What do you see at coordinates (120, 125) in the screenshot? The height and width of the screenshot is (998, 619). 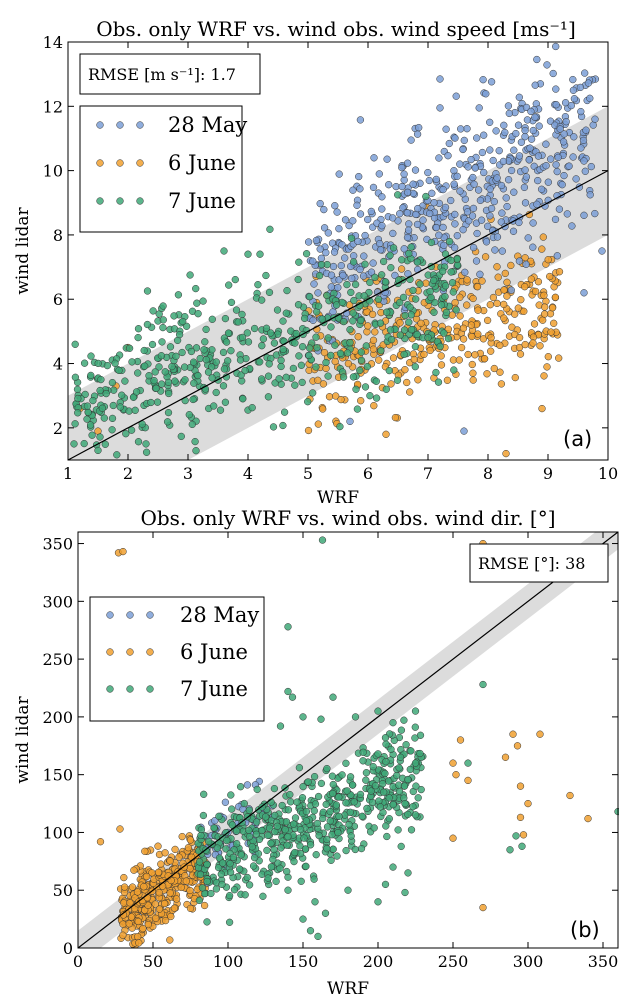 I see `legend-marker` at bounding box center [120, 125].